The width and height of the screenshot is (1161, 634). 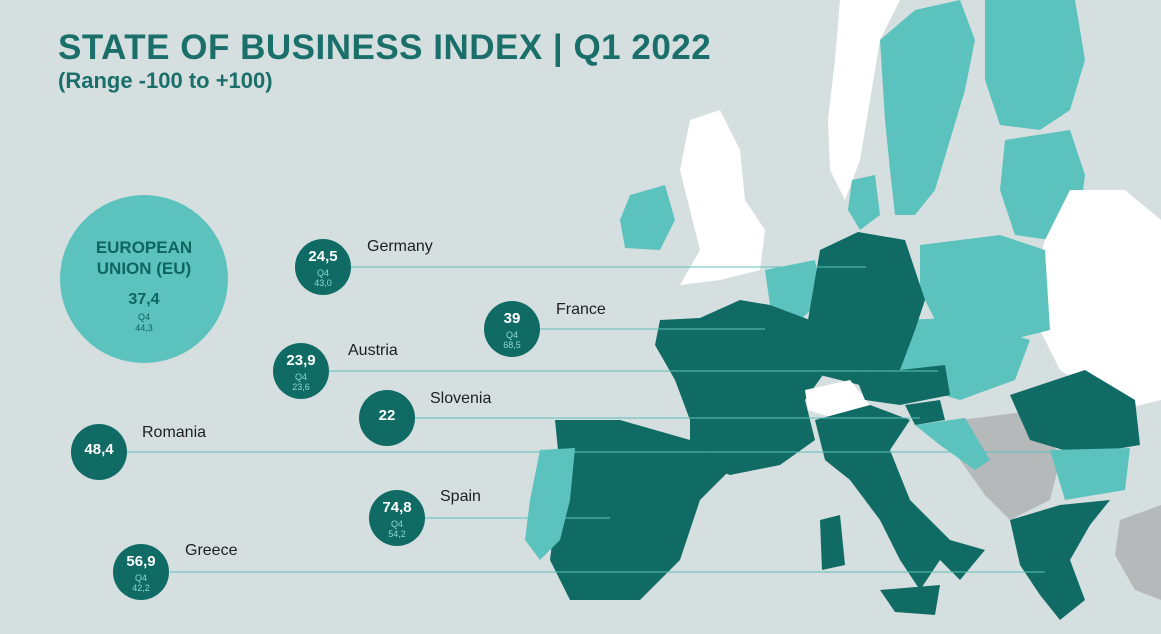 What do you see at coordinates (1060, 560) in the screenshot?
I see `region-greece` at bounding box center [1060, 560].